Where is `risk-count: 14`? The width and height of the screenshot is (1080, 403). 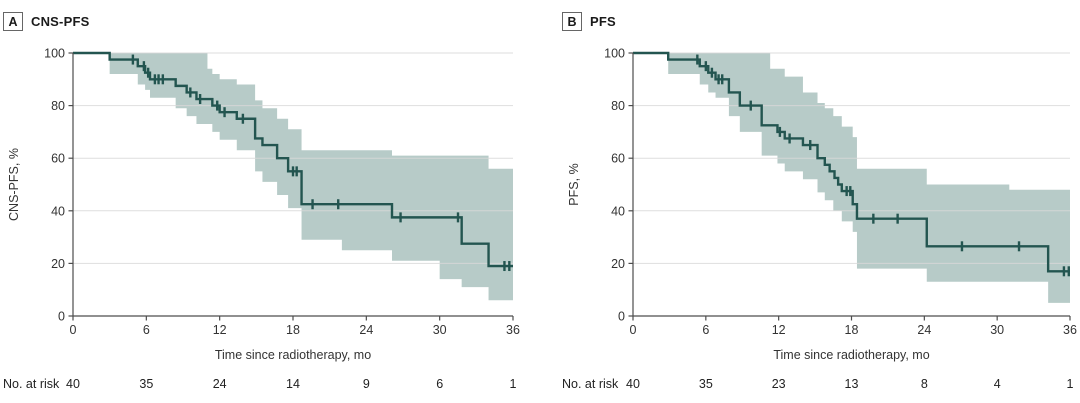 risk-count: 14 is located at coordinates (293, 384).